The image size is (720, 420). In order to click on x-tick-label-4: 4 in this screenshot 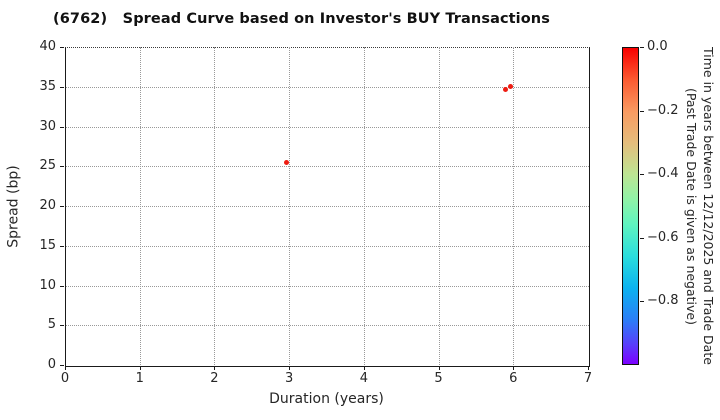, I will do `click(363, 378)`.